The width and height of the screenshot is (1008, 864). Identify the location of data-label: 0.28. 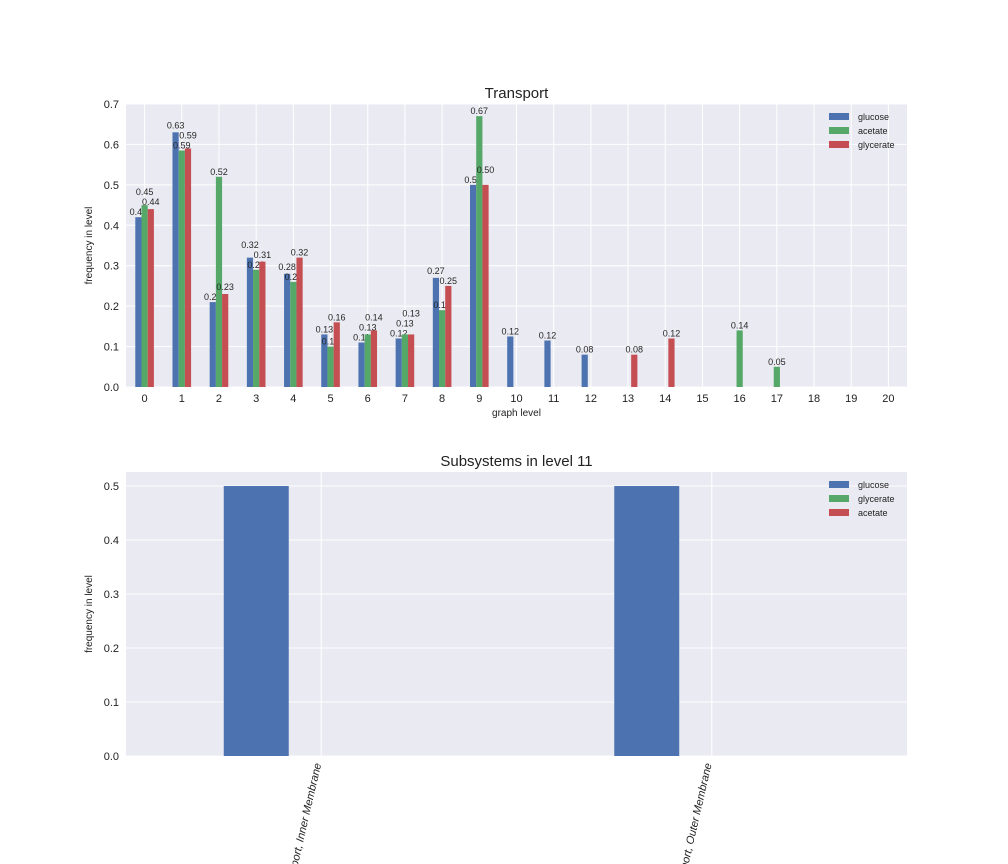
(287, 267).